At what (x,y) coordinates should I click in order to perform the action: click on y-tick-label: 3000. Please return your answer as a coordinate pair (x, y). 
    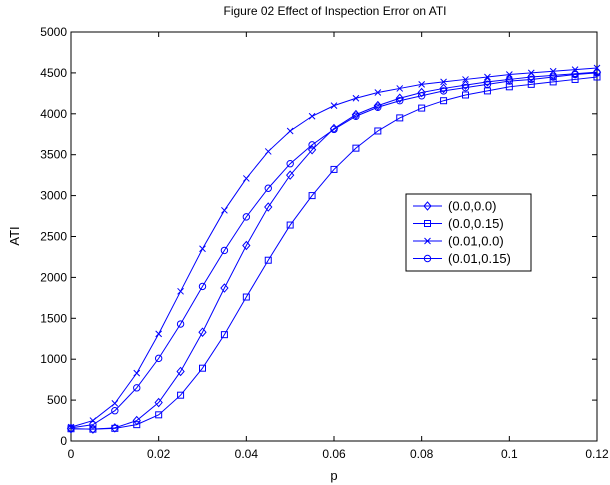
    Looking at the image, I should click on (53, 196).